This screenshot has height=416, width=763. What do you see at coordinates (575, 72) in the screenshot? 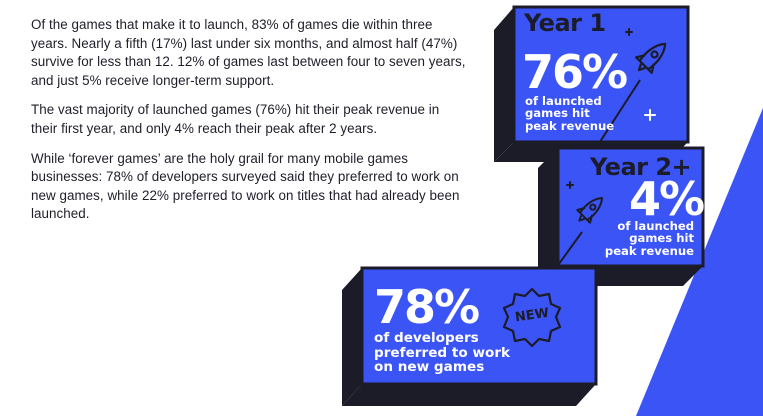
I see `year1-value: 76%` at bounding box center [575, 72].